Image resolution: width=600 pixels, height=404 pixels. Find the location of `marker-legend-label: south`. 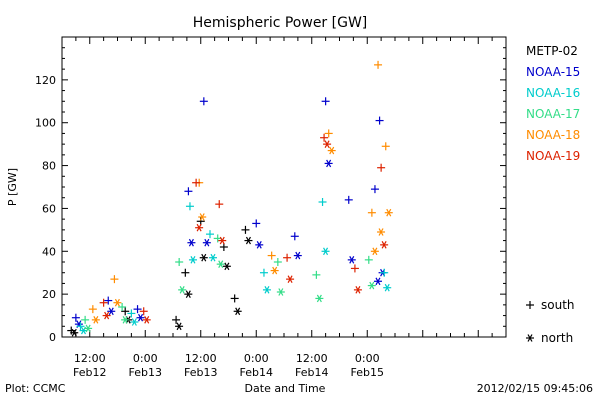

marker-legend-label: south is located at coordinates (558, 305).